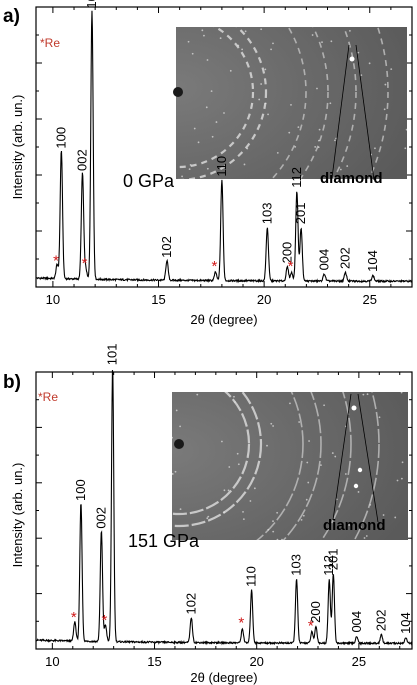 The width and height of the screenshot is (417, 685). Describe the element at coordinates (42, 43) in the screenshot. I see `legend-star: *` at that location.